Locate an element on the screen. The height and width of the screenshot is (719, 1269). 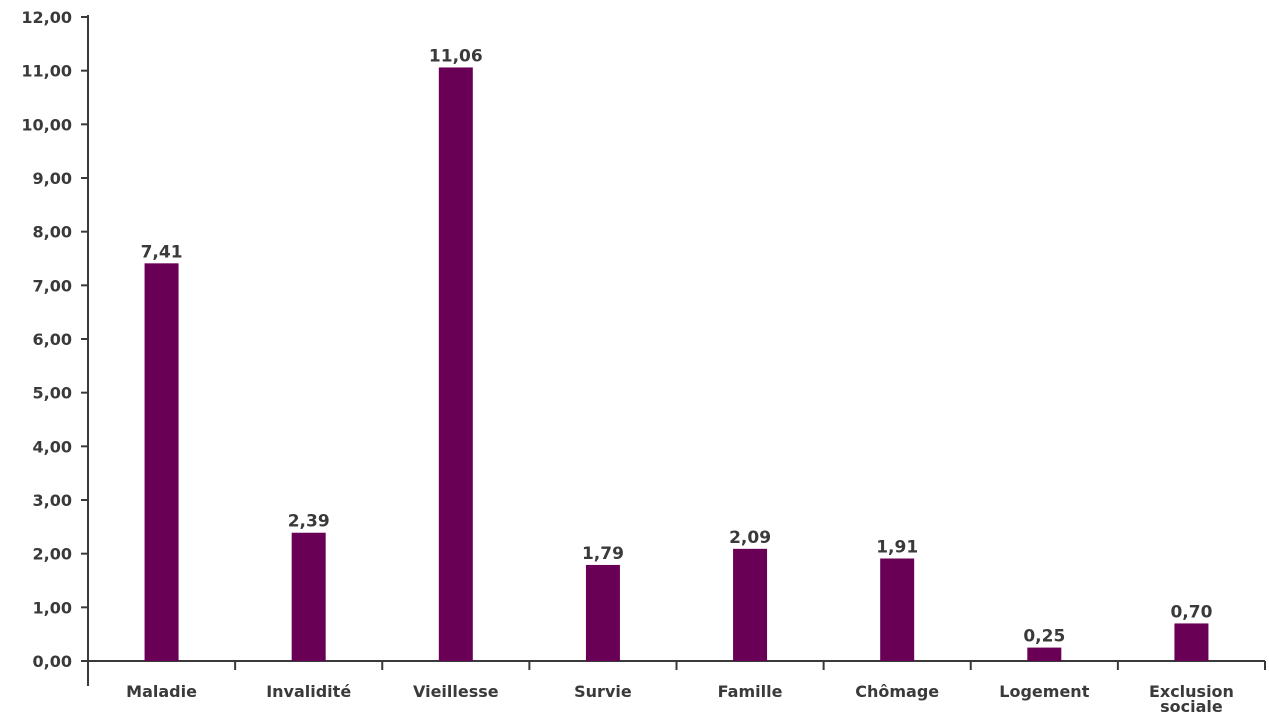
y-tick-label: 4,00 is located at coordinates (52, 446).